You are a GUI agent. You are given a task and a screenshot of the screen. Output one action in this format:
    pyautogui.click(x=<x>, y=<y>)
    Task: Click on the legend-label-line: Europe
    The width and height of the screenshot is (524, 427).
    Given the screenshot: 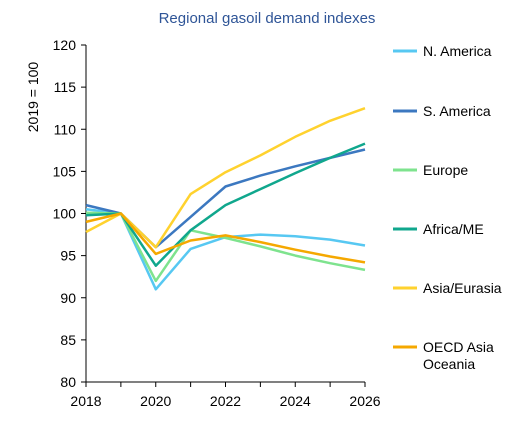 What is the action you would take?
    pyautogui.click(x=445, y=170)
    